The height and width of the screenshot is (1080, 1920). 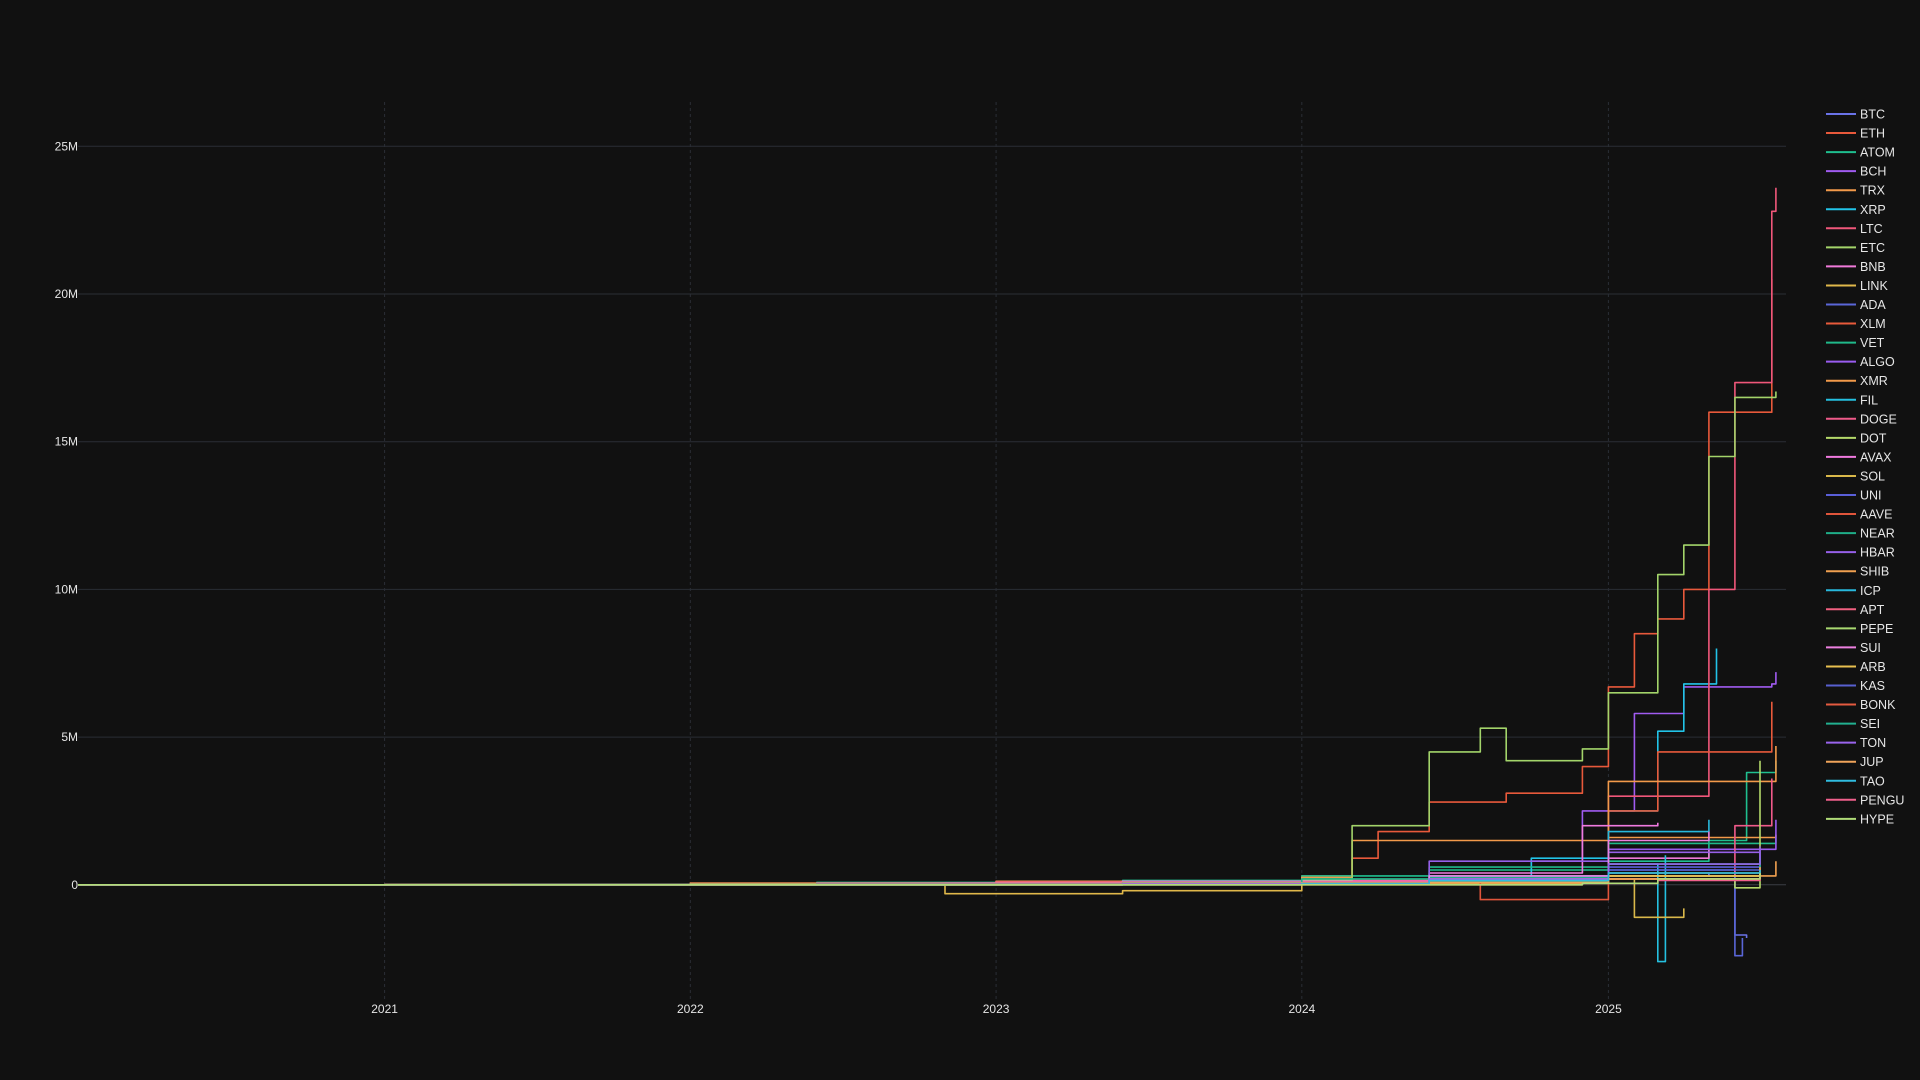 What do you see at coordinates (1856, 191) in the screenshot?
I see `legend-item-trx: TRX` at bounding box center [1856, 191].